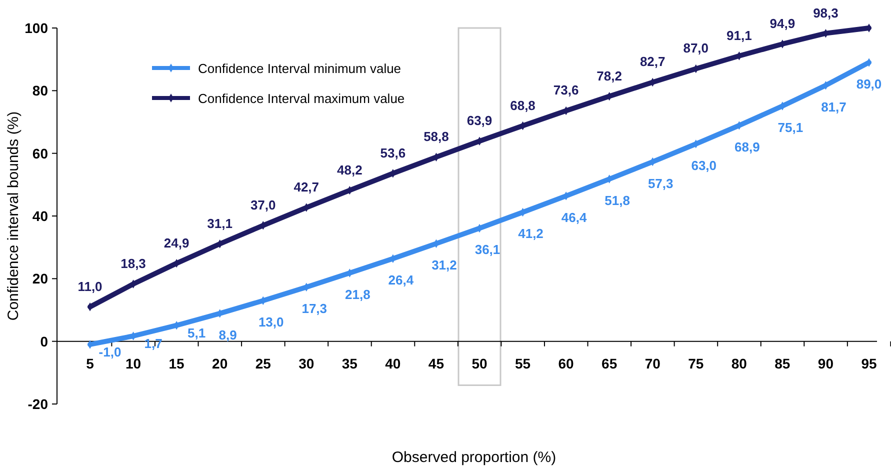 The height and width of the screenshot is (470, 891). Describe the element at coordinates (739, 363) in the screenshot. I see `x-tick-label: 80` at that location.